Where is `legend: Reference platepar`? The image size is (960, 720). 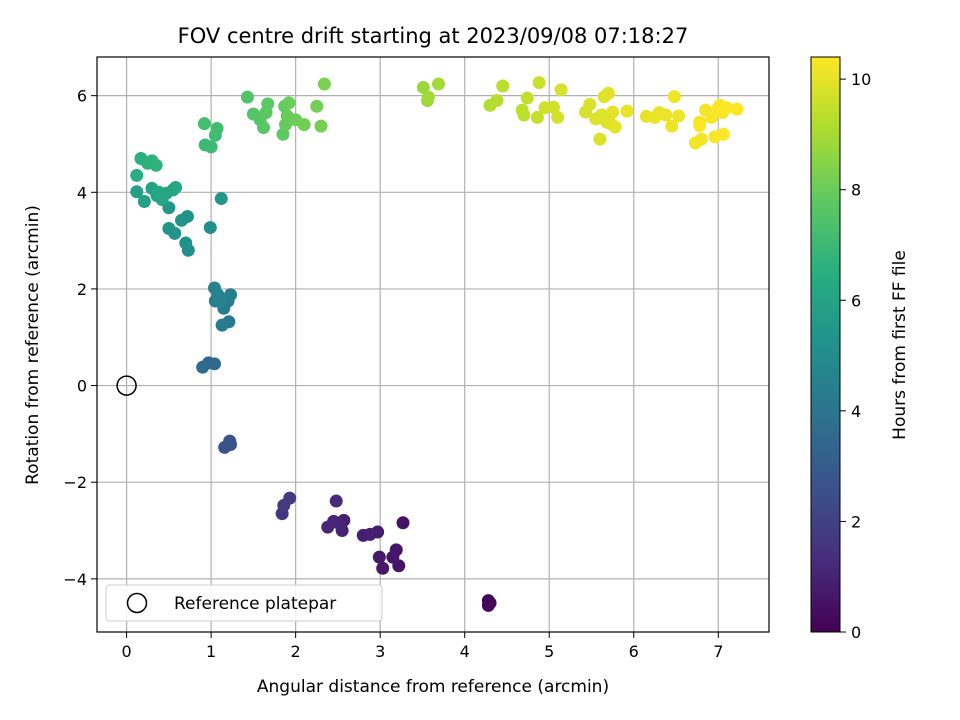 legend: Reference platepar is located at coordinates (244, 603).